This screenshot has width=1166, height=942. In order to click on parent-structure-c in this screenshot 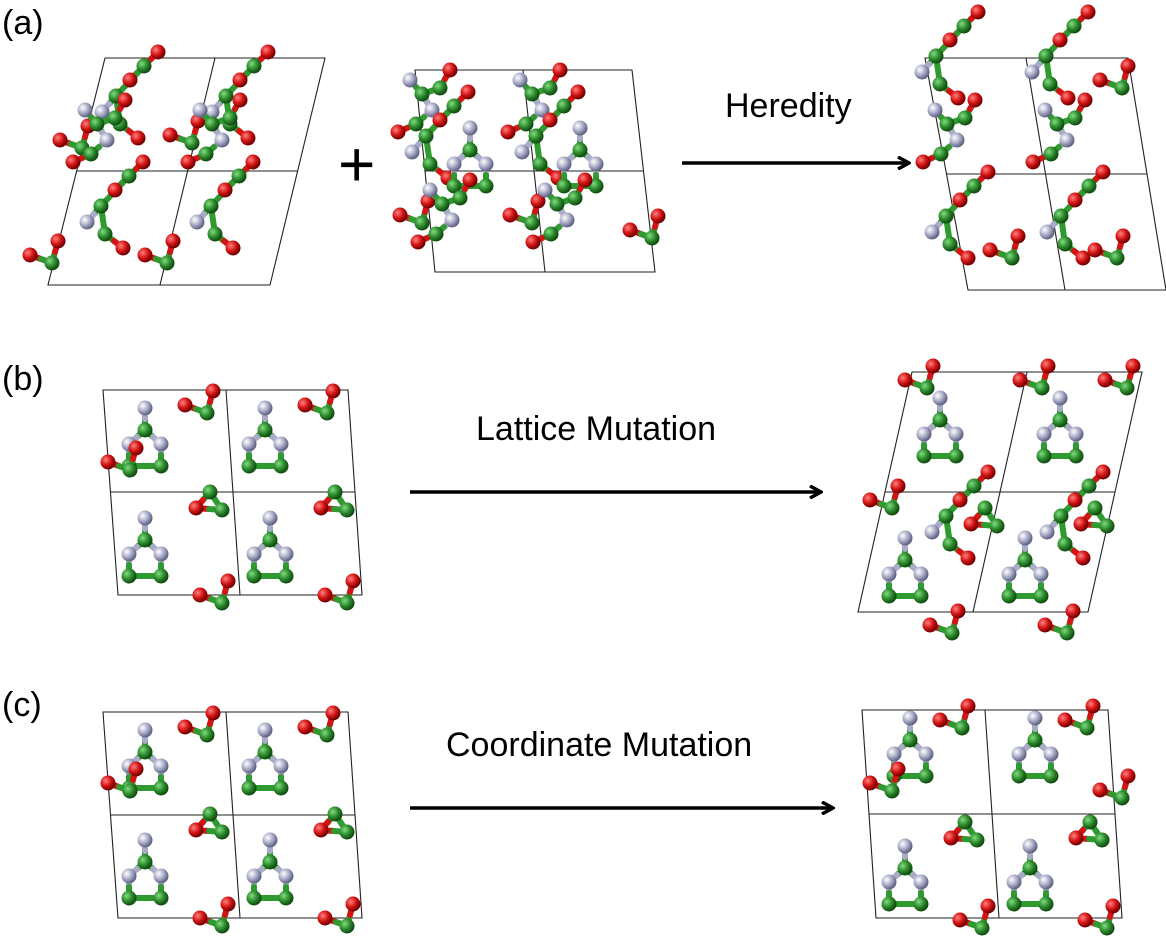, I will do `click(231, 819)`.